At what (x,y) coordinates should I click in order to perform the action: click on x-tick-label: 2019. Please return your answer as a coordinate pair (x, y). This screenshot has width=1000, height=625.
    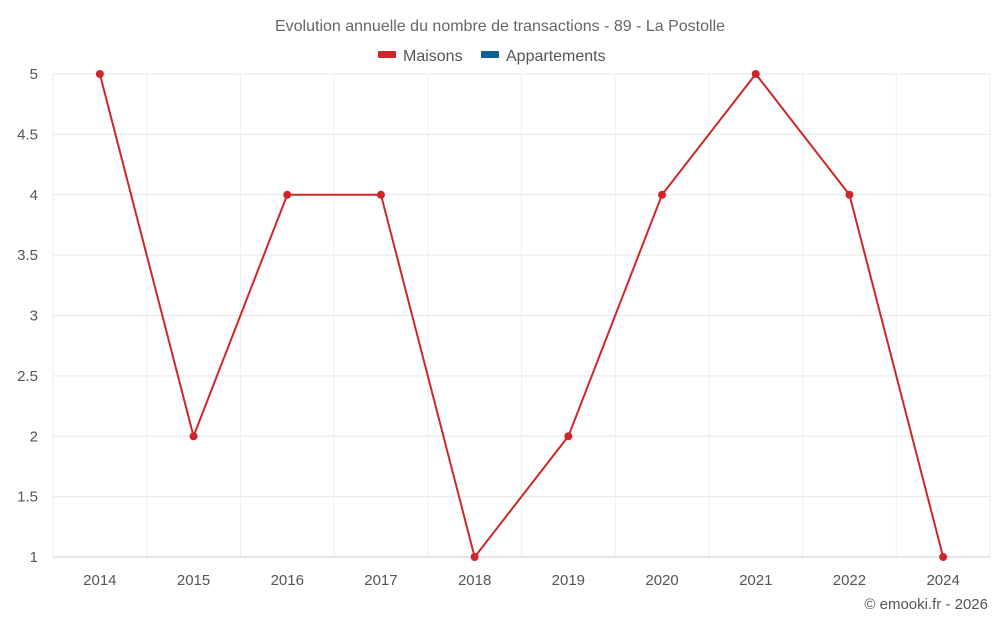
    Looking at the image, I should click on (568, 580).